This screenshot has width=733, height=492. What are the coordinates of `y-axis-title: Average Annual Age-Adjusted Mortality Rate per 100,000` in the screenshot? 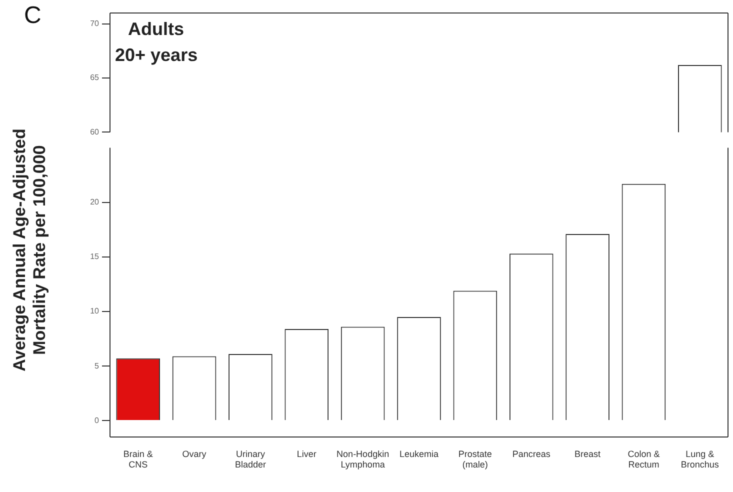 It's located at (30, 251).